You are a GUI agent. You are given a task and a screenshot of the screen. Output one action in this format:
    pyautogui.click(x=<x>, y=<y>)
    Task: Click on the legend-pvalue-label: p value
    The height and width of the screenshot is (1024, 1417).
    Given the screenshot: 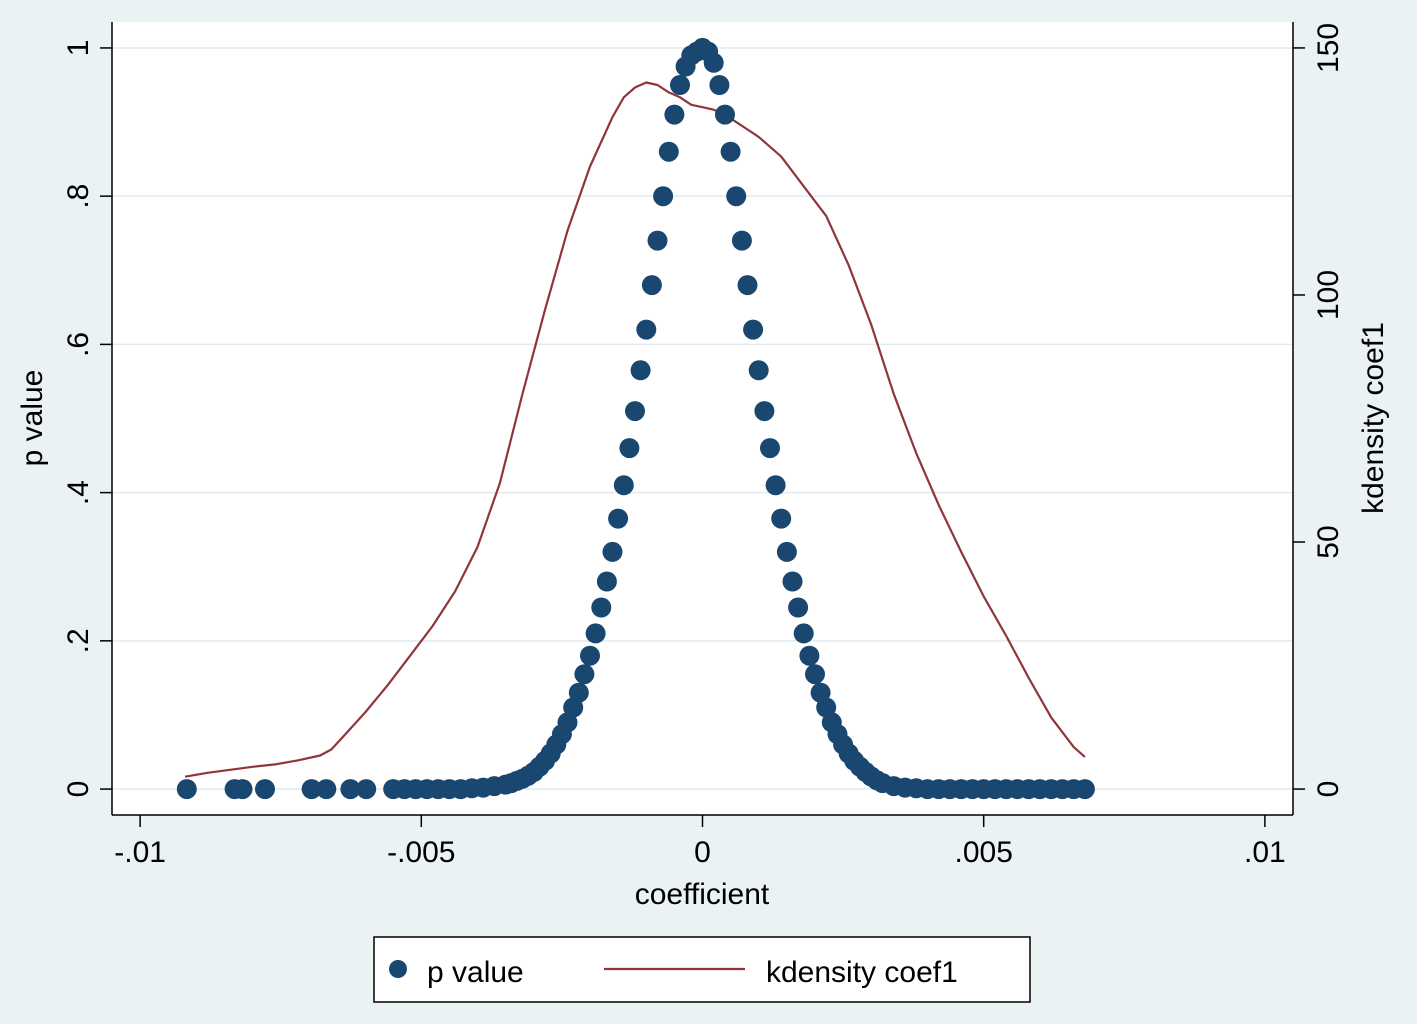 What is the action you would take?
    pyautogui.click(x=475, y=972)
    